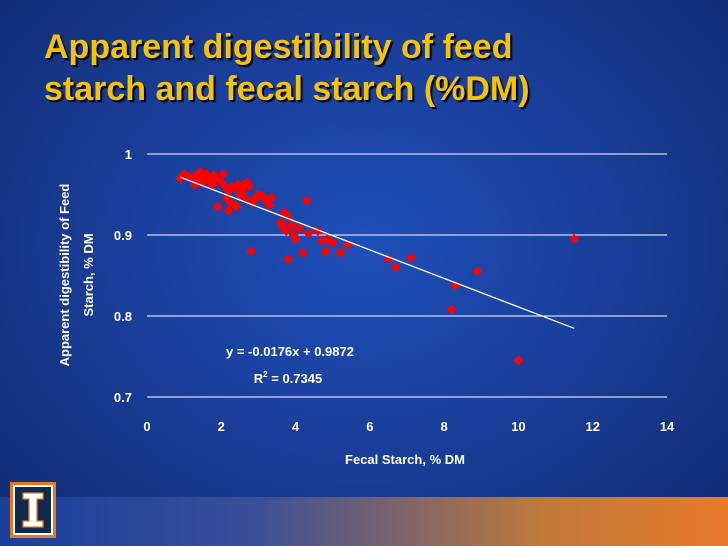  What do you see at coordinates (518, 426) in the screenshot?
I see `x-tick-label: 10` at bounding box center [518, 426].